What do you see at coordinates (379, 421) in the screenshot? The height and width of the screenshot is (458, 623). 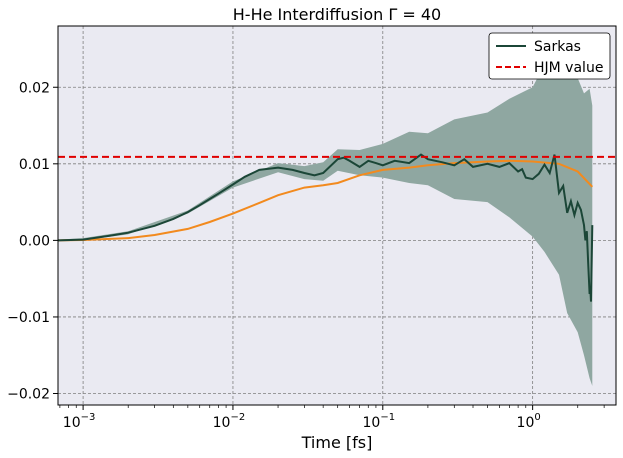 I see `x-tick-label: 10⁻¹` at bounding box center [379, 421].